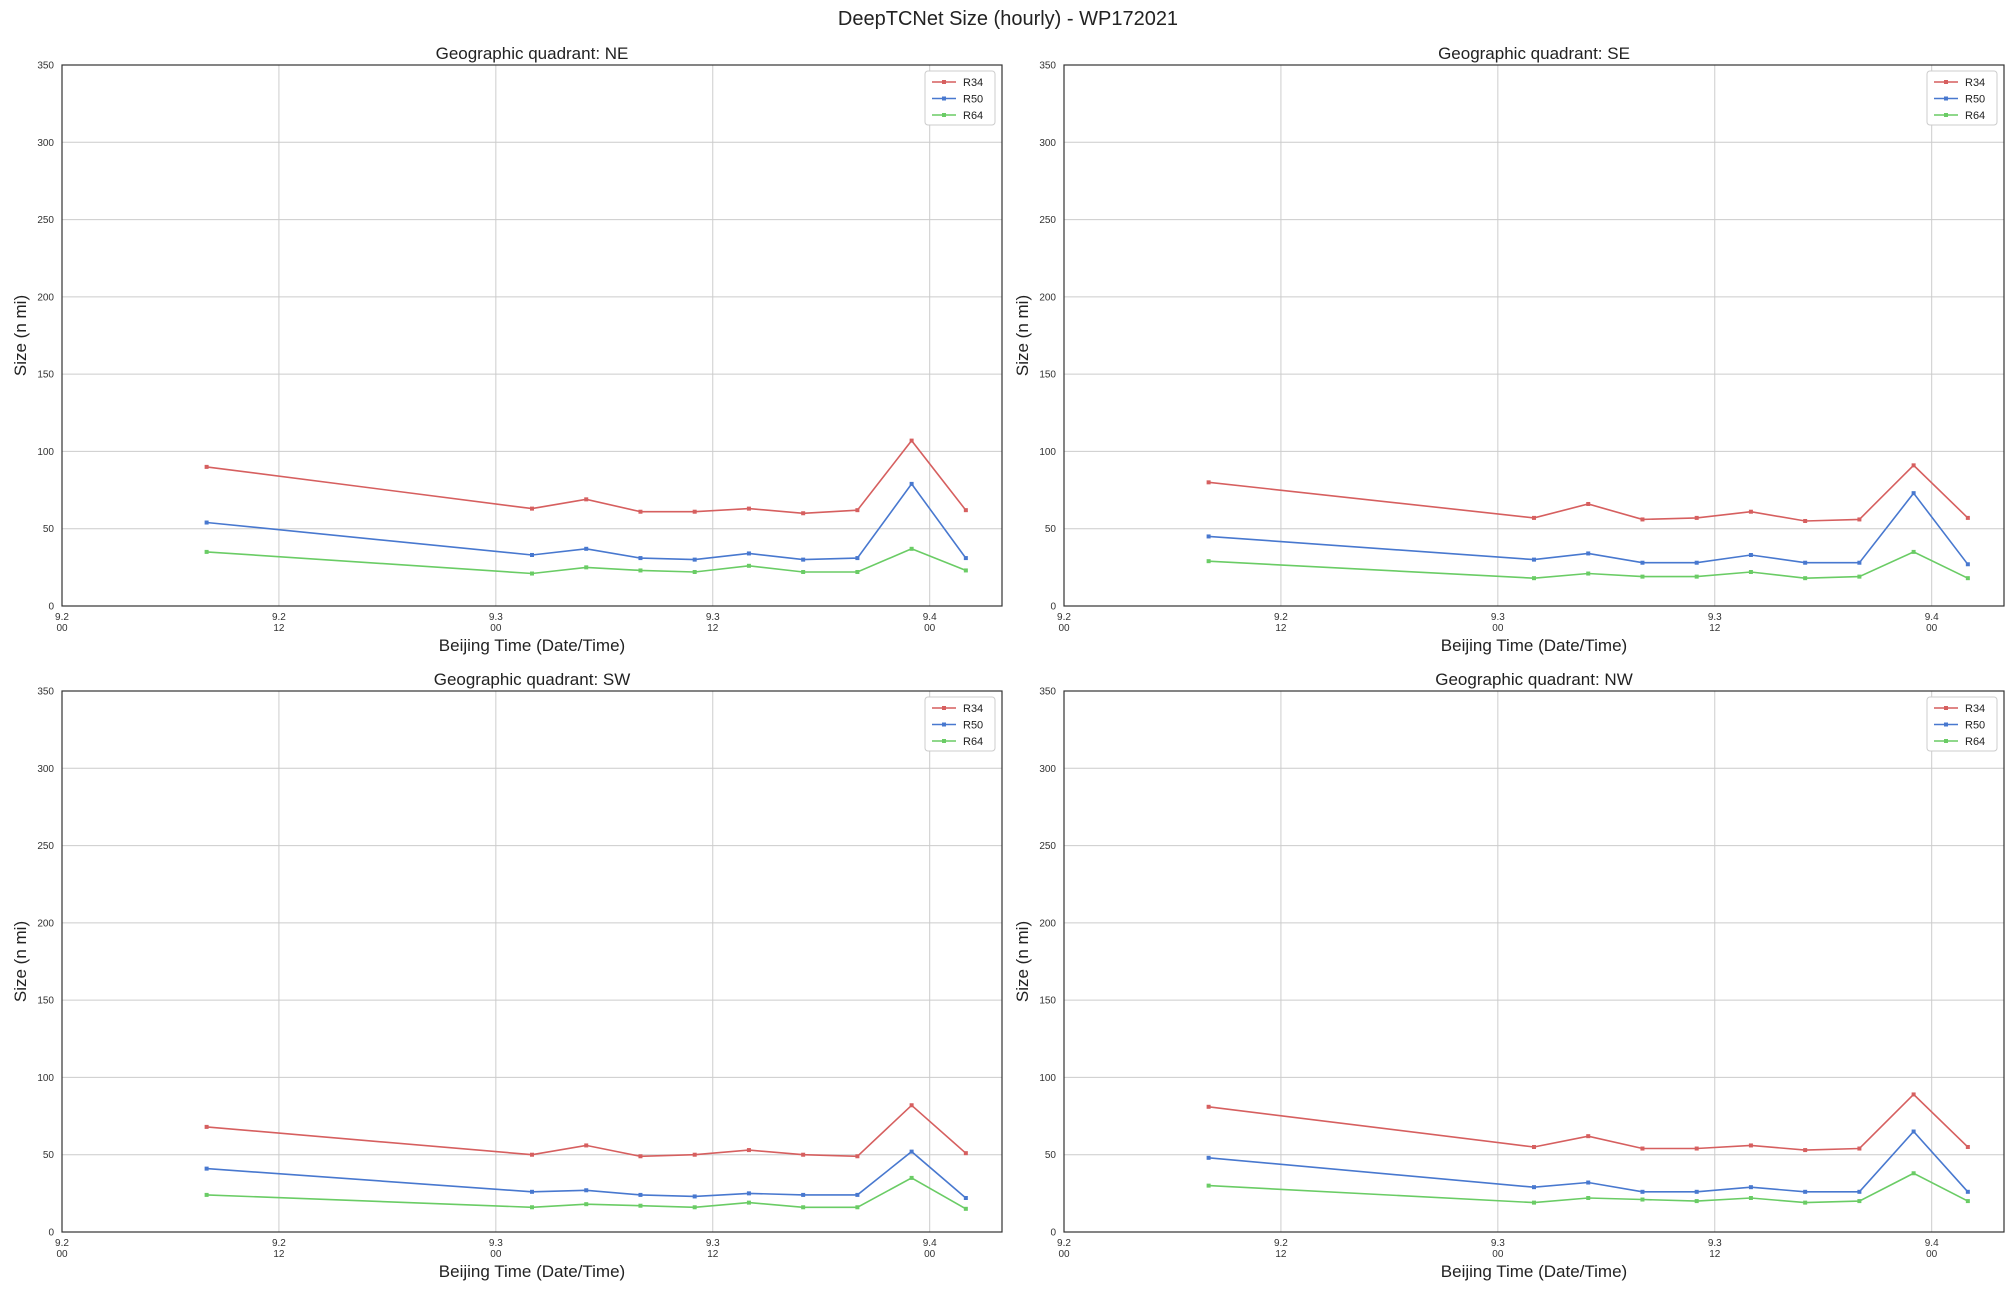 The width and height of the screenshot is (2016, 1296). I want to click on x-tick-label: 9.2 00, so click(1064, 623).